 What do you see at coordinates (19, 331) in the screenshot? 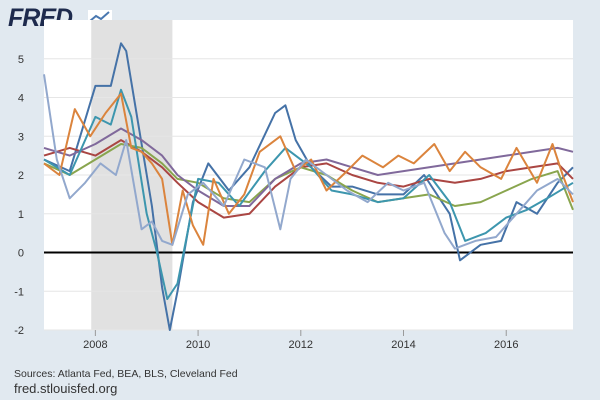
I see `y-tick-label: -2` at bounding box center [19, 331].